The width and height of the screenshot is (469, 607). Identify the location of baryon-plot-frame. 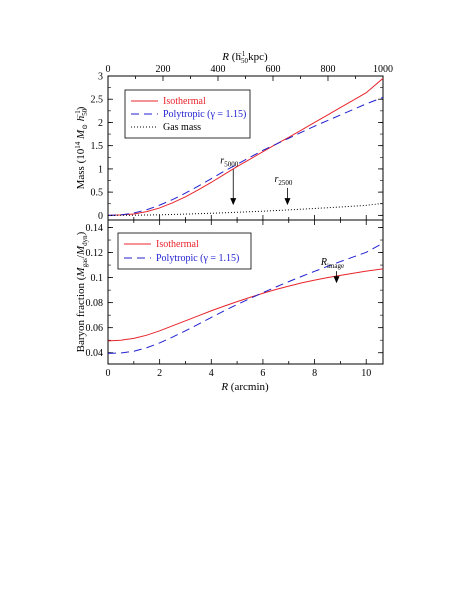
(245, 292).